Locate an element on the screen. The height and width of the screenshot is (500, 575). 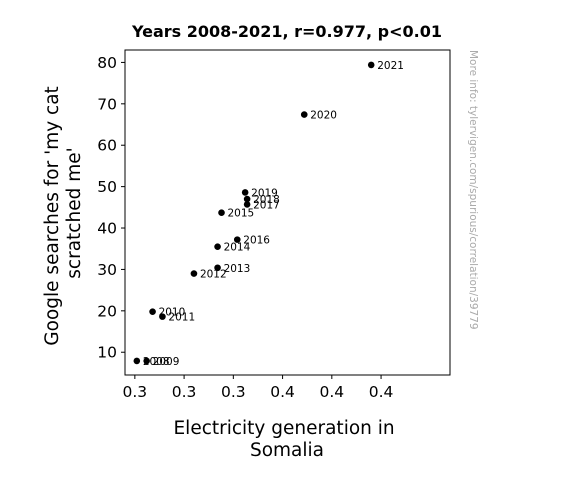
y-axis: 10 20 30 40 50 60 70 80 is located at coordinates (111, 208).